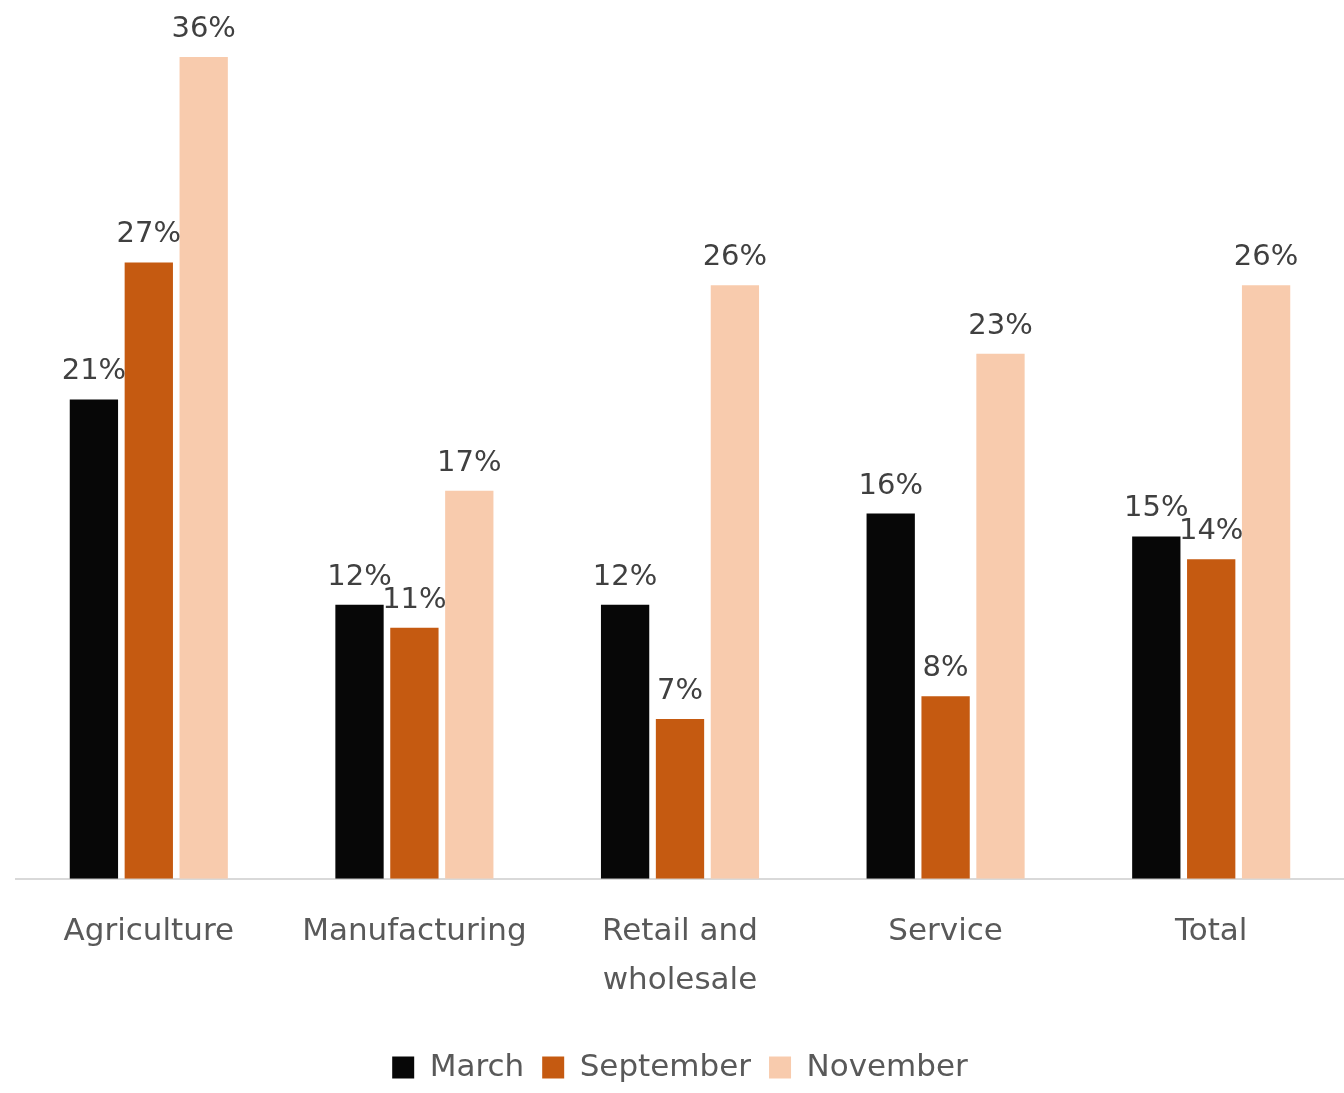  What do you see at coordinates (94, 369) in the screenshot?
I see `data-label: 21%` at bounding box center [94, 369].